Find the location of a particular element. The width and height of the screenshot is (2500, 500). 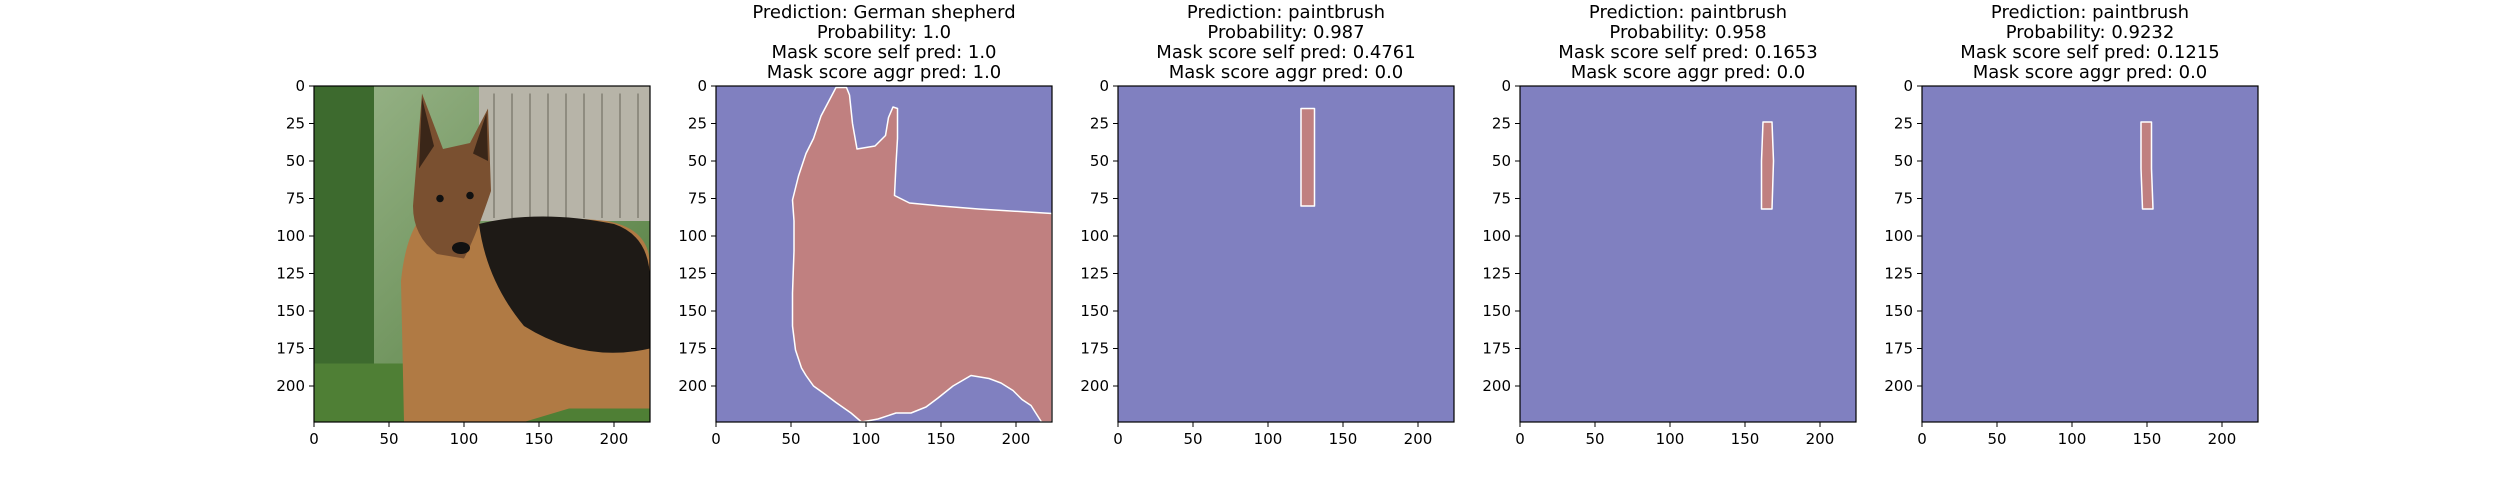

subplot-title-line: Prediction: German shepherd is located at coordinates (883, 12).